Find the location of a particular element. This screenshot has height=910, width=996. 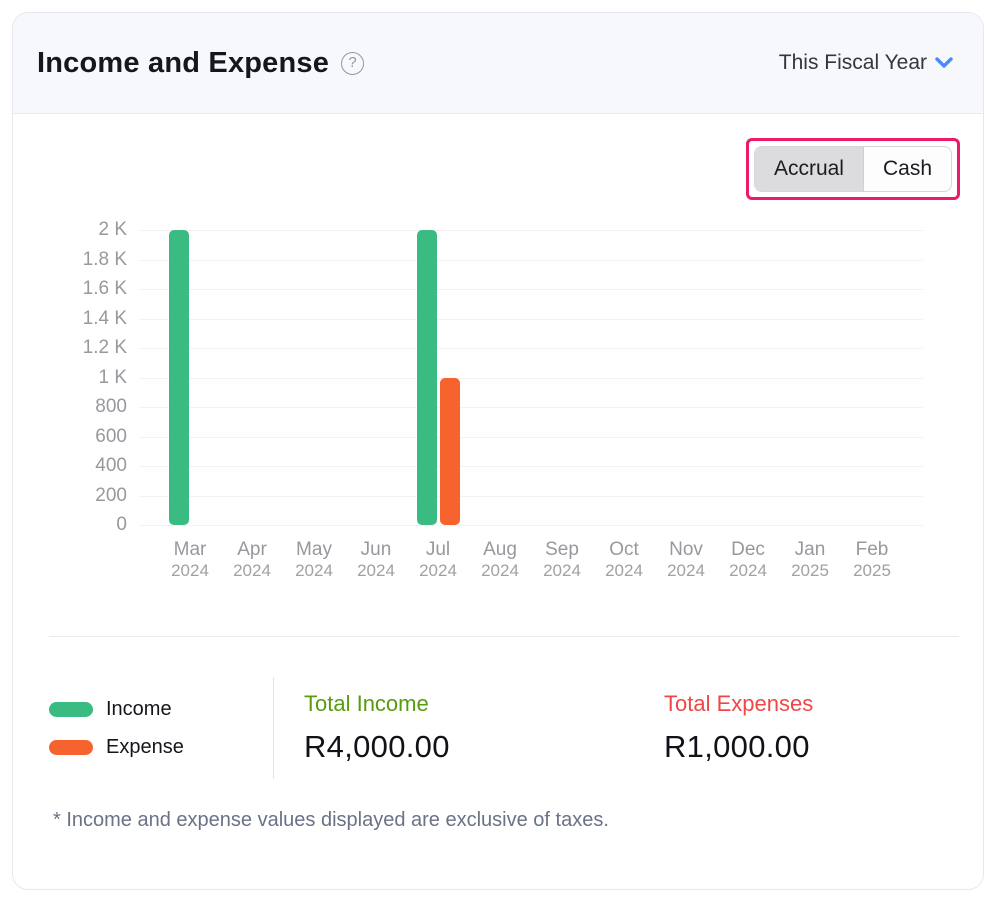

total-expenses-label: Total Expenses is located at coordinates (739, 704).